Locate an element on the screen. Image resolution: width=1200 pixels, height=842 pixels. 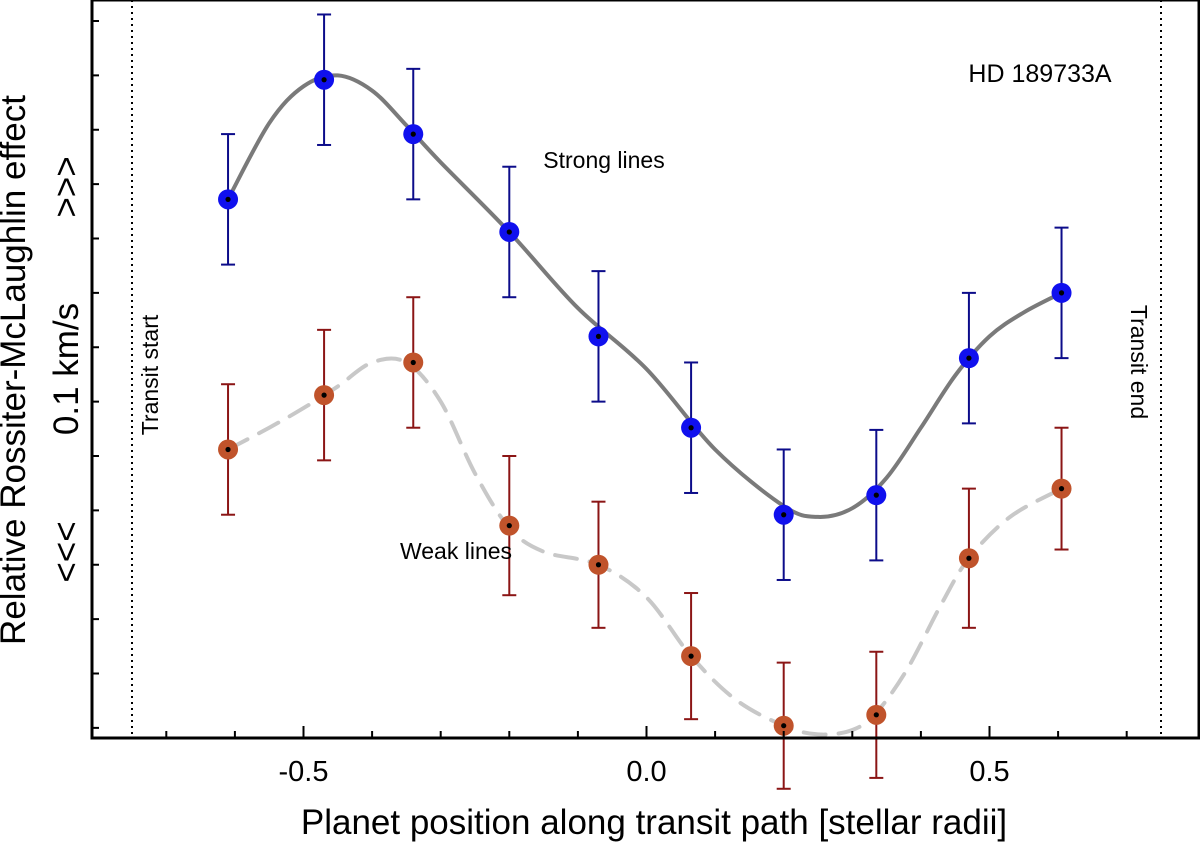
transit-start-label: Transit start is located at coordinates (150, 374).